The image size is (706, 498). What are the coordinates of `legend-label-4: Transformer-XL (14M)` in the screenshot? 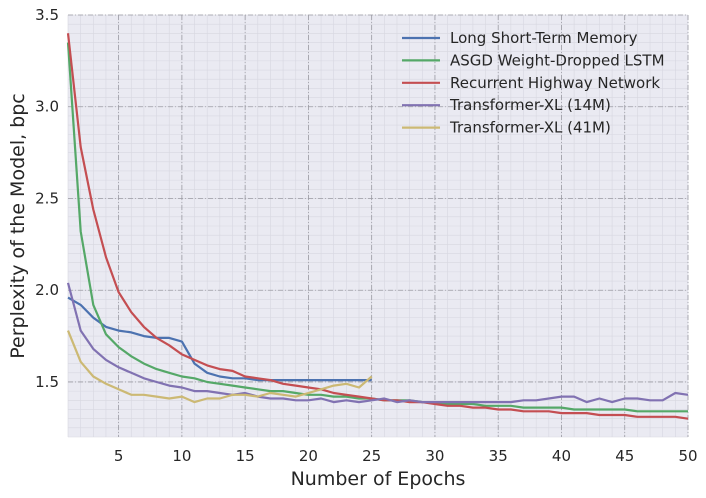 It's located at (530, 105).